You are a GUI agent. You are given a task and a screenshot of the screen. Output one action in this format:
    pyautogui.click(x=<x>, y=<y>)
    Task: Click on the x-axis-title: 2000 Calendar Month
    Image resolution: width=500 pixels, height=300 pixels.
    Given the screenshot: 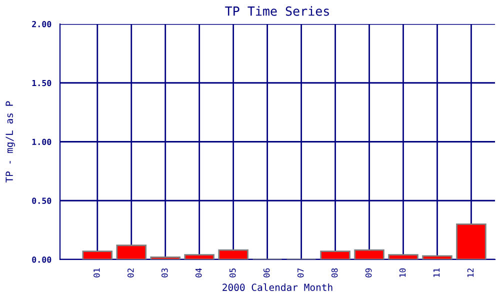 What is the action you would take?
    pyautogui.click(x=277, y=287)
    